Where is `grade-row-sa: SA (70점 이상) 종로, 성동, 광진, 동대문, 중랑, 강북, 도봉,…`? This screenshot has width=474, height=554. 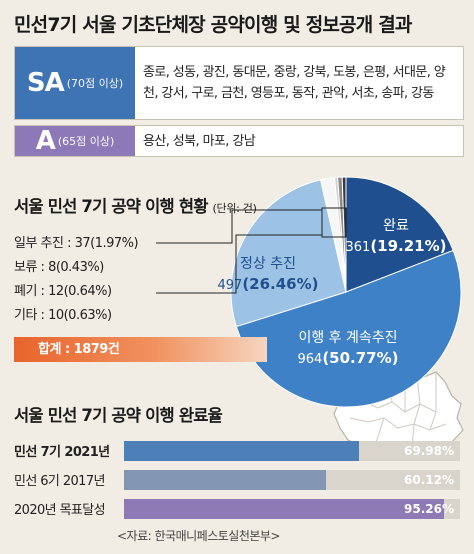
grade-row-sa: SA (70점 이상) 종로, 성동, 광진, 동대문, 중랑, 강북, 도봉,… is located at coordinates (239, 83).